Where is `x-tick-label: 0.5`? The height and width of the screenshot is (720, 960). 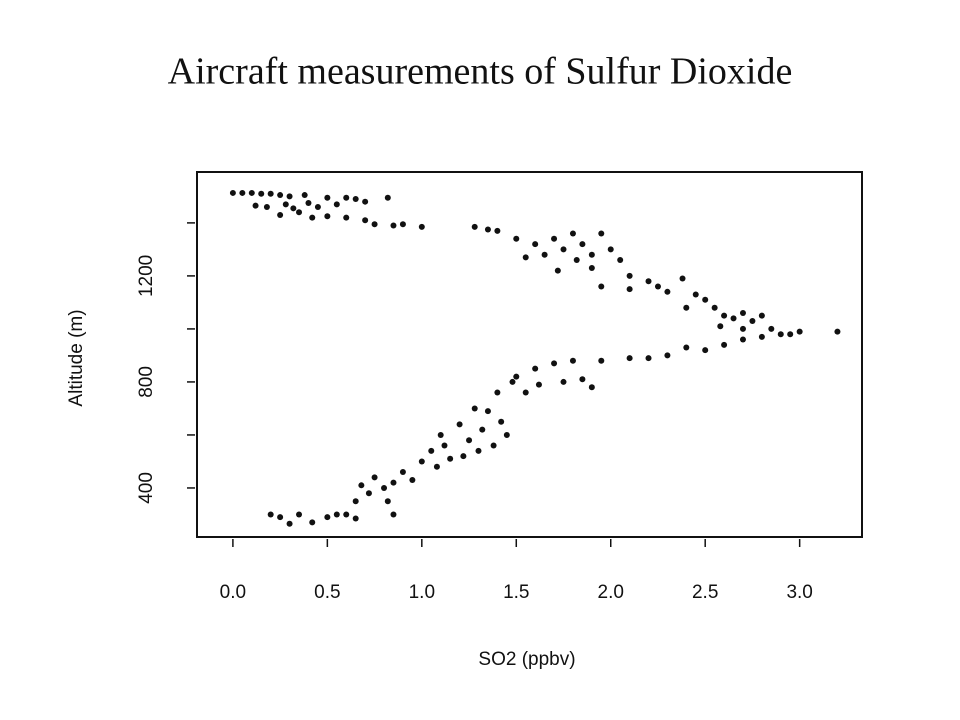
x-tick-label: 0.5 is located at coordinates (327, 592).